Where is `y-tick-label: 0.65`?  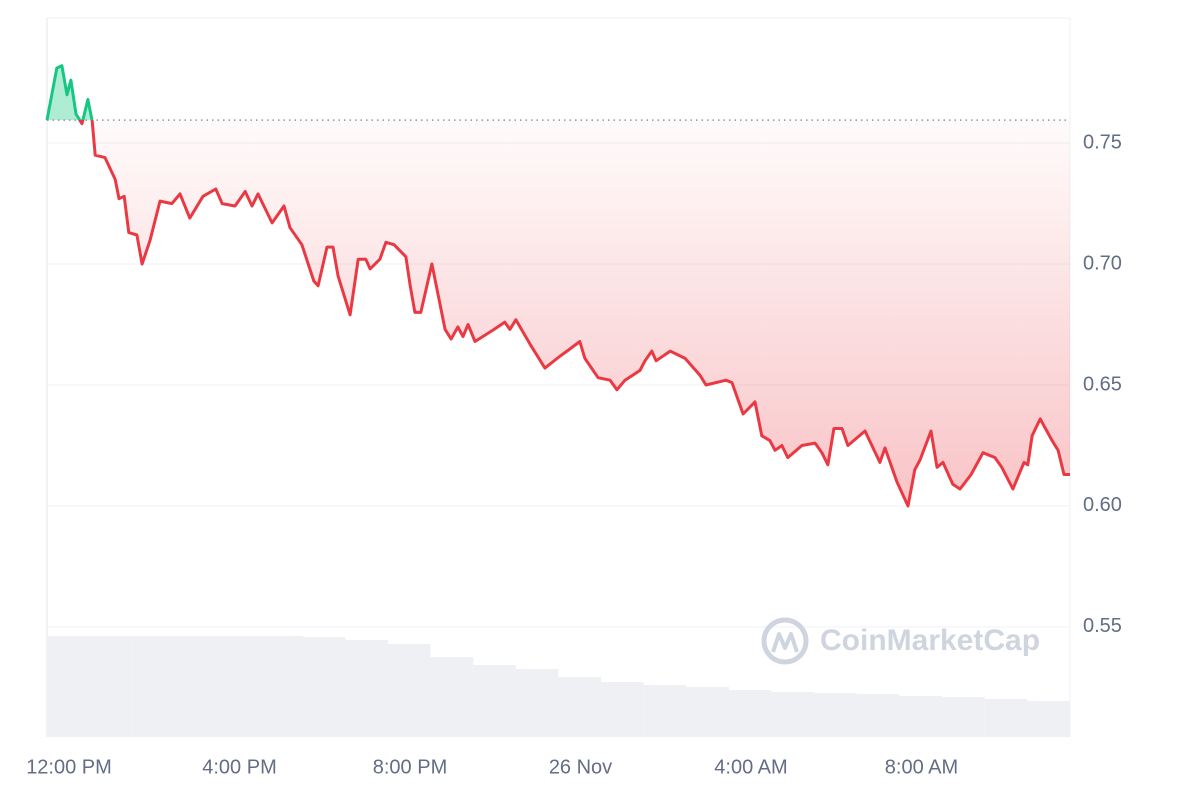 y-tick-label: 0.65 is located at coordinates (1102, 384).